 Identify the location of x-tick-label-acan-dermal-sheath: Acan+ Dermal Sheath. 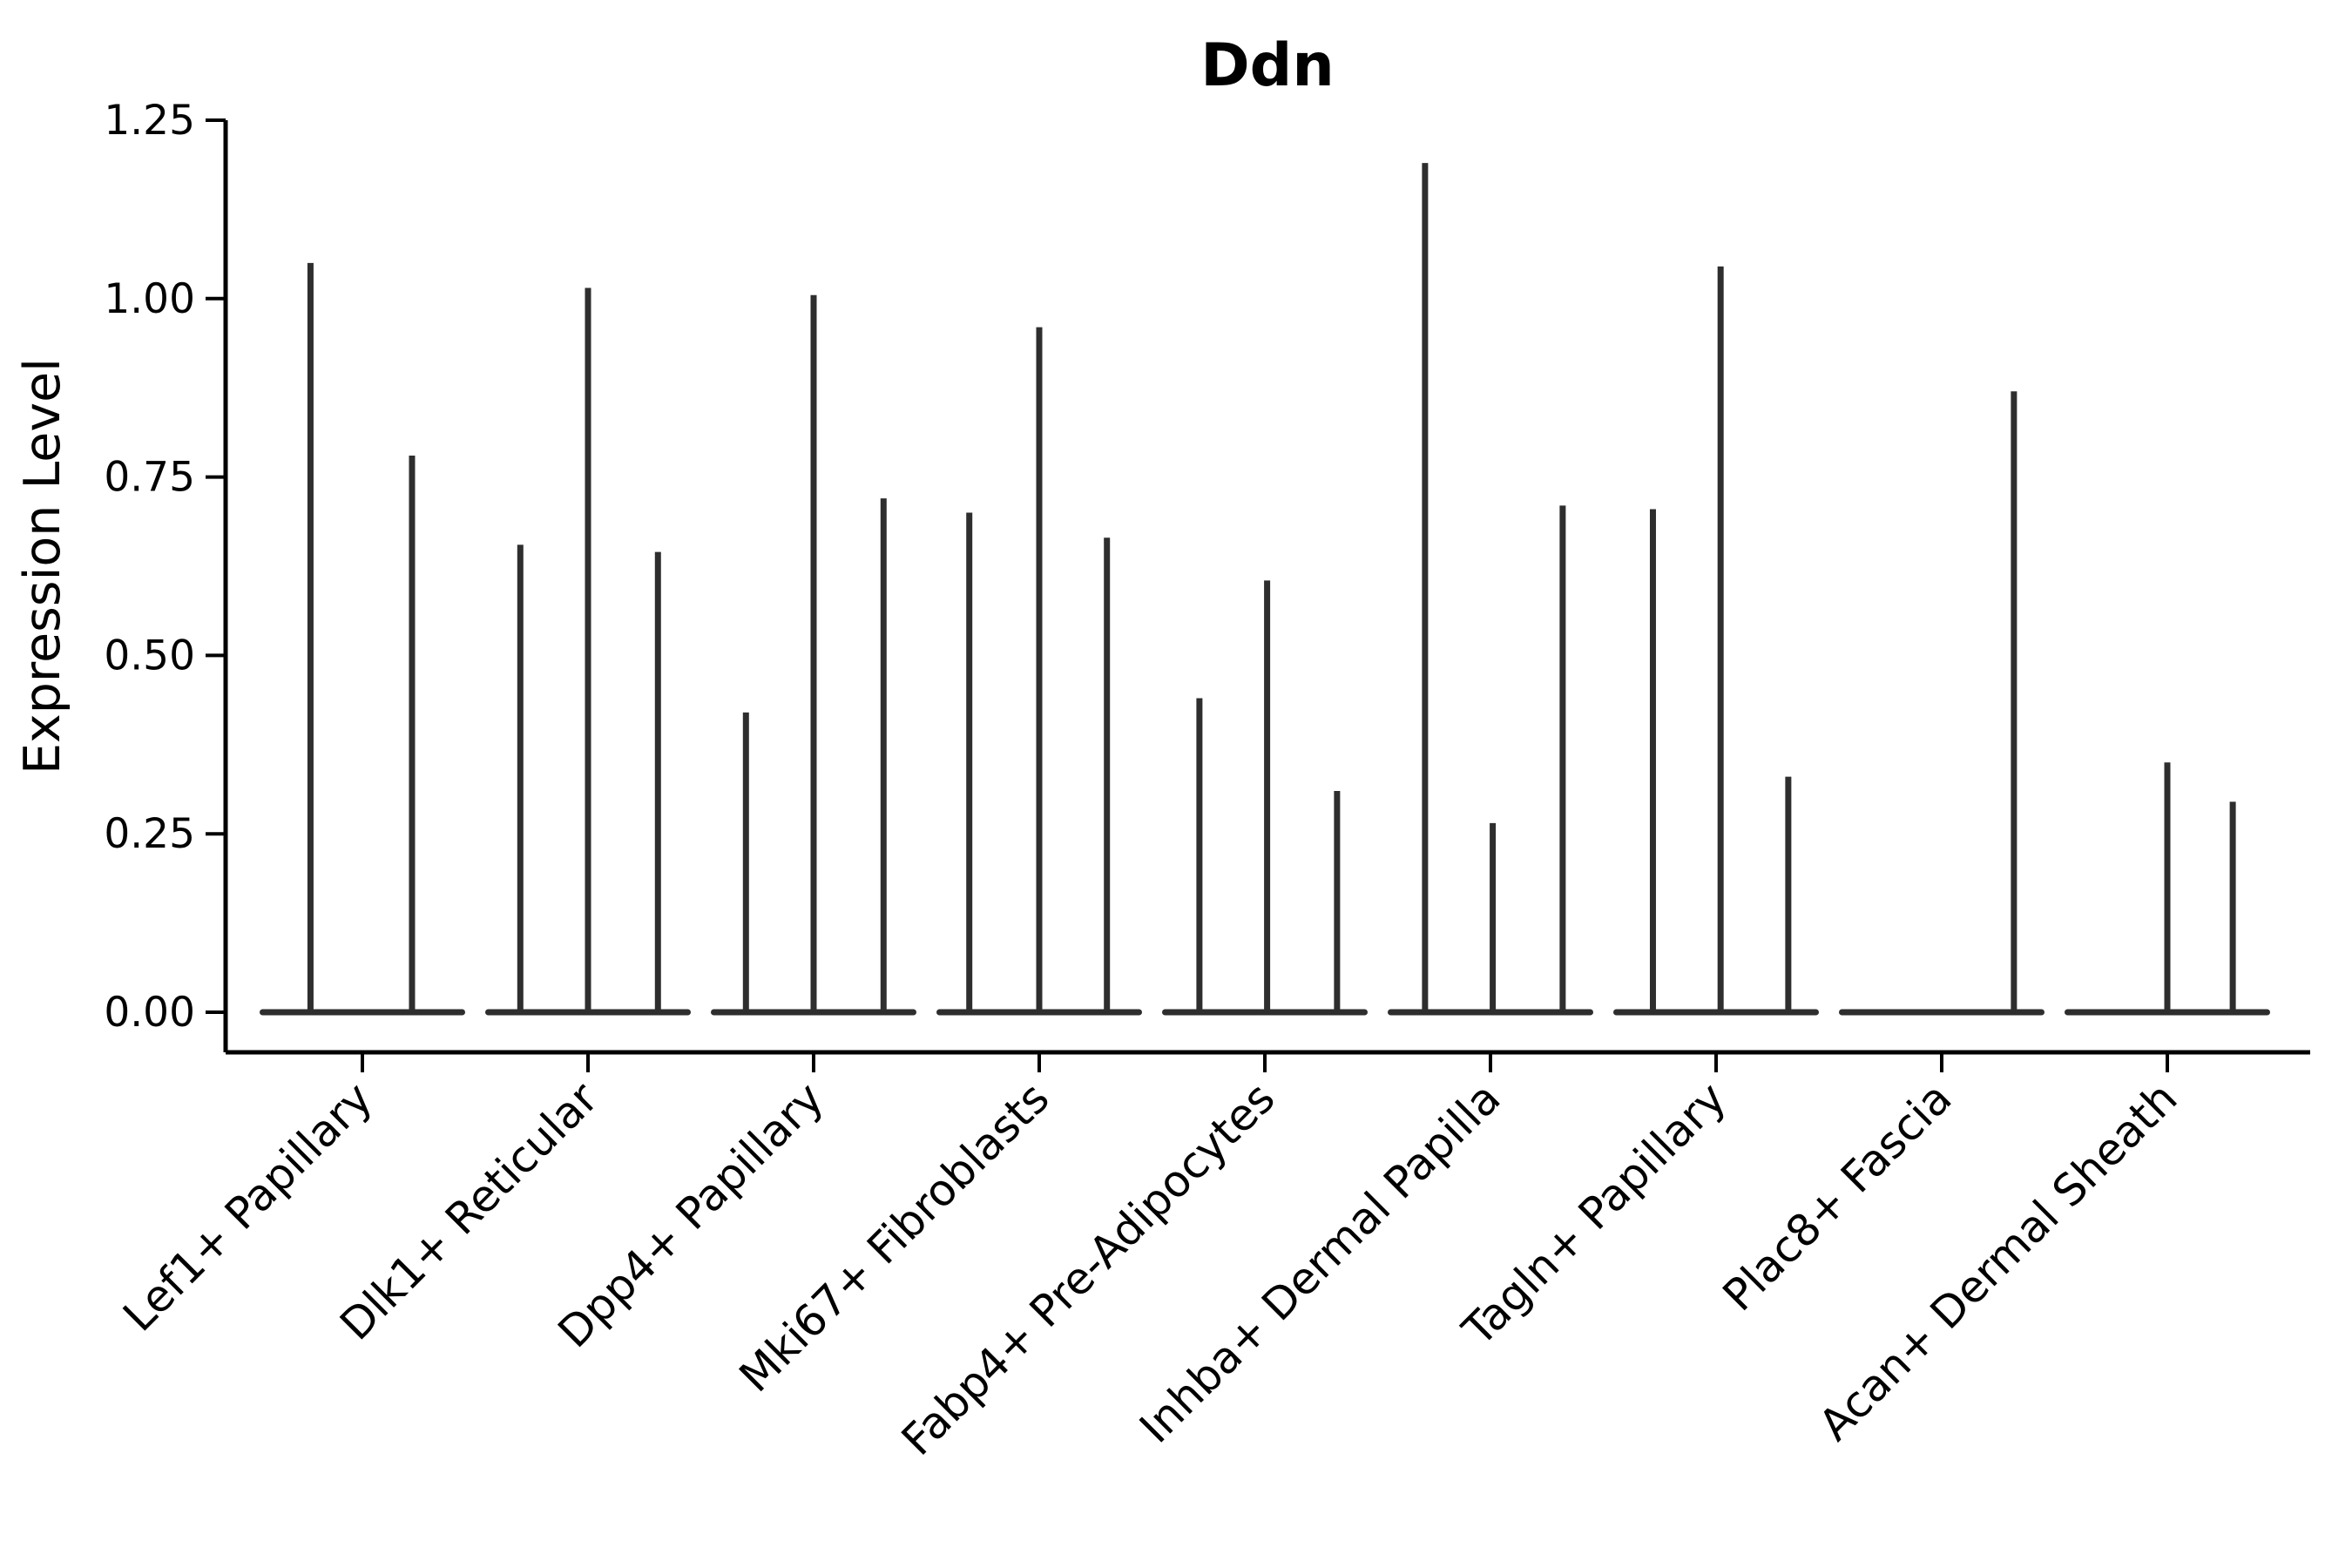
(1998, 1261).